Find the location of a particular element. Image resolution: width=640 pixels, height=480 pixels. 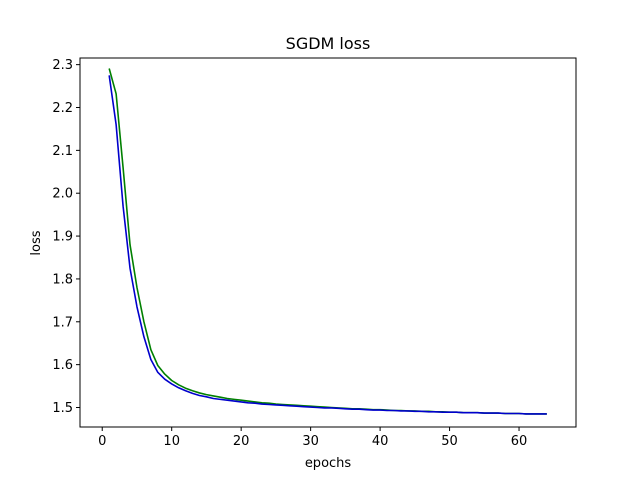

y-tick-label: 2.3 is located at coordinates (62, 65).